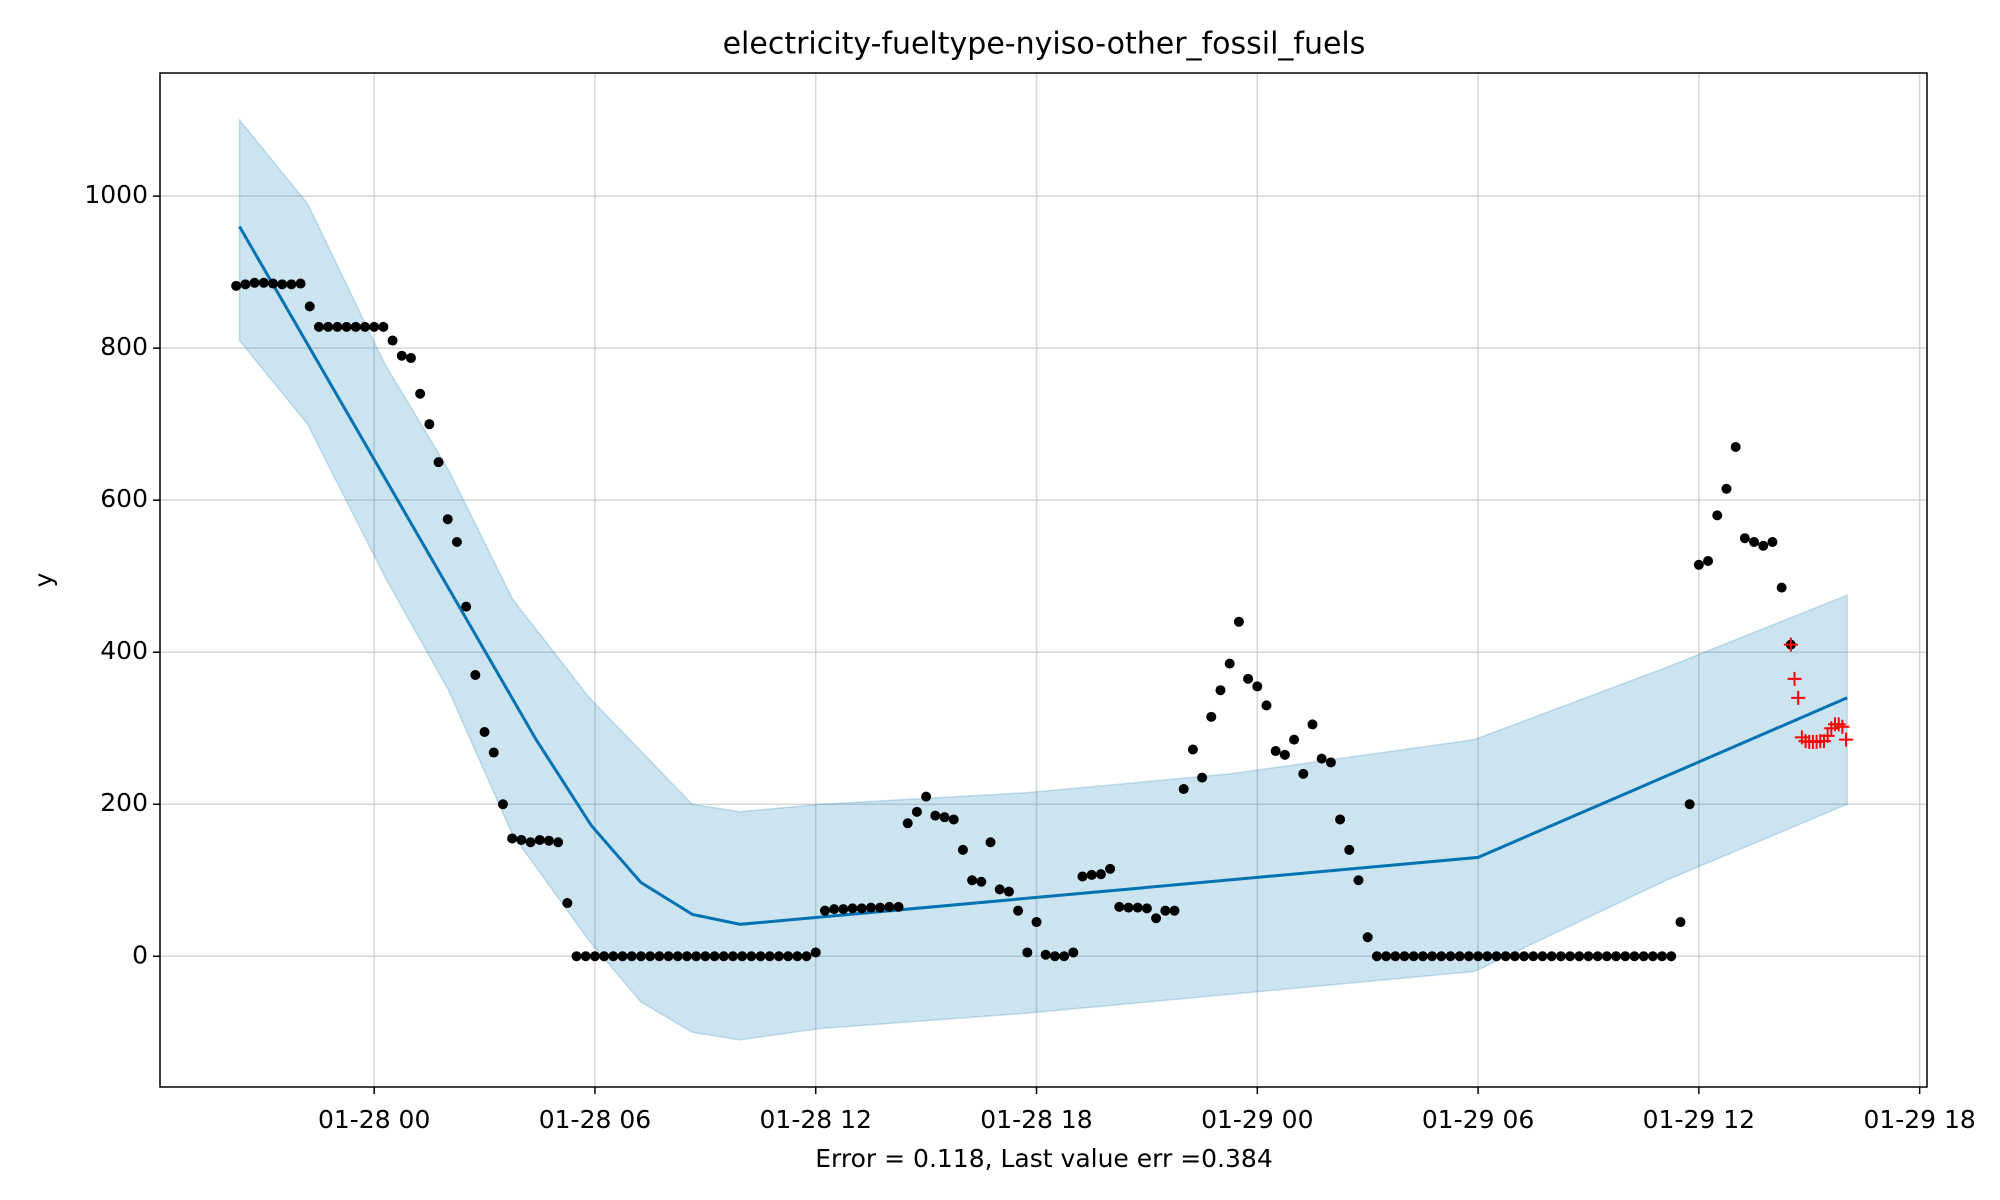 The image size is (2000, 1200). I want to click on y-tick-label: 800, so click(124, 346).